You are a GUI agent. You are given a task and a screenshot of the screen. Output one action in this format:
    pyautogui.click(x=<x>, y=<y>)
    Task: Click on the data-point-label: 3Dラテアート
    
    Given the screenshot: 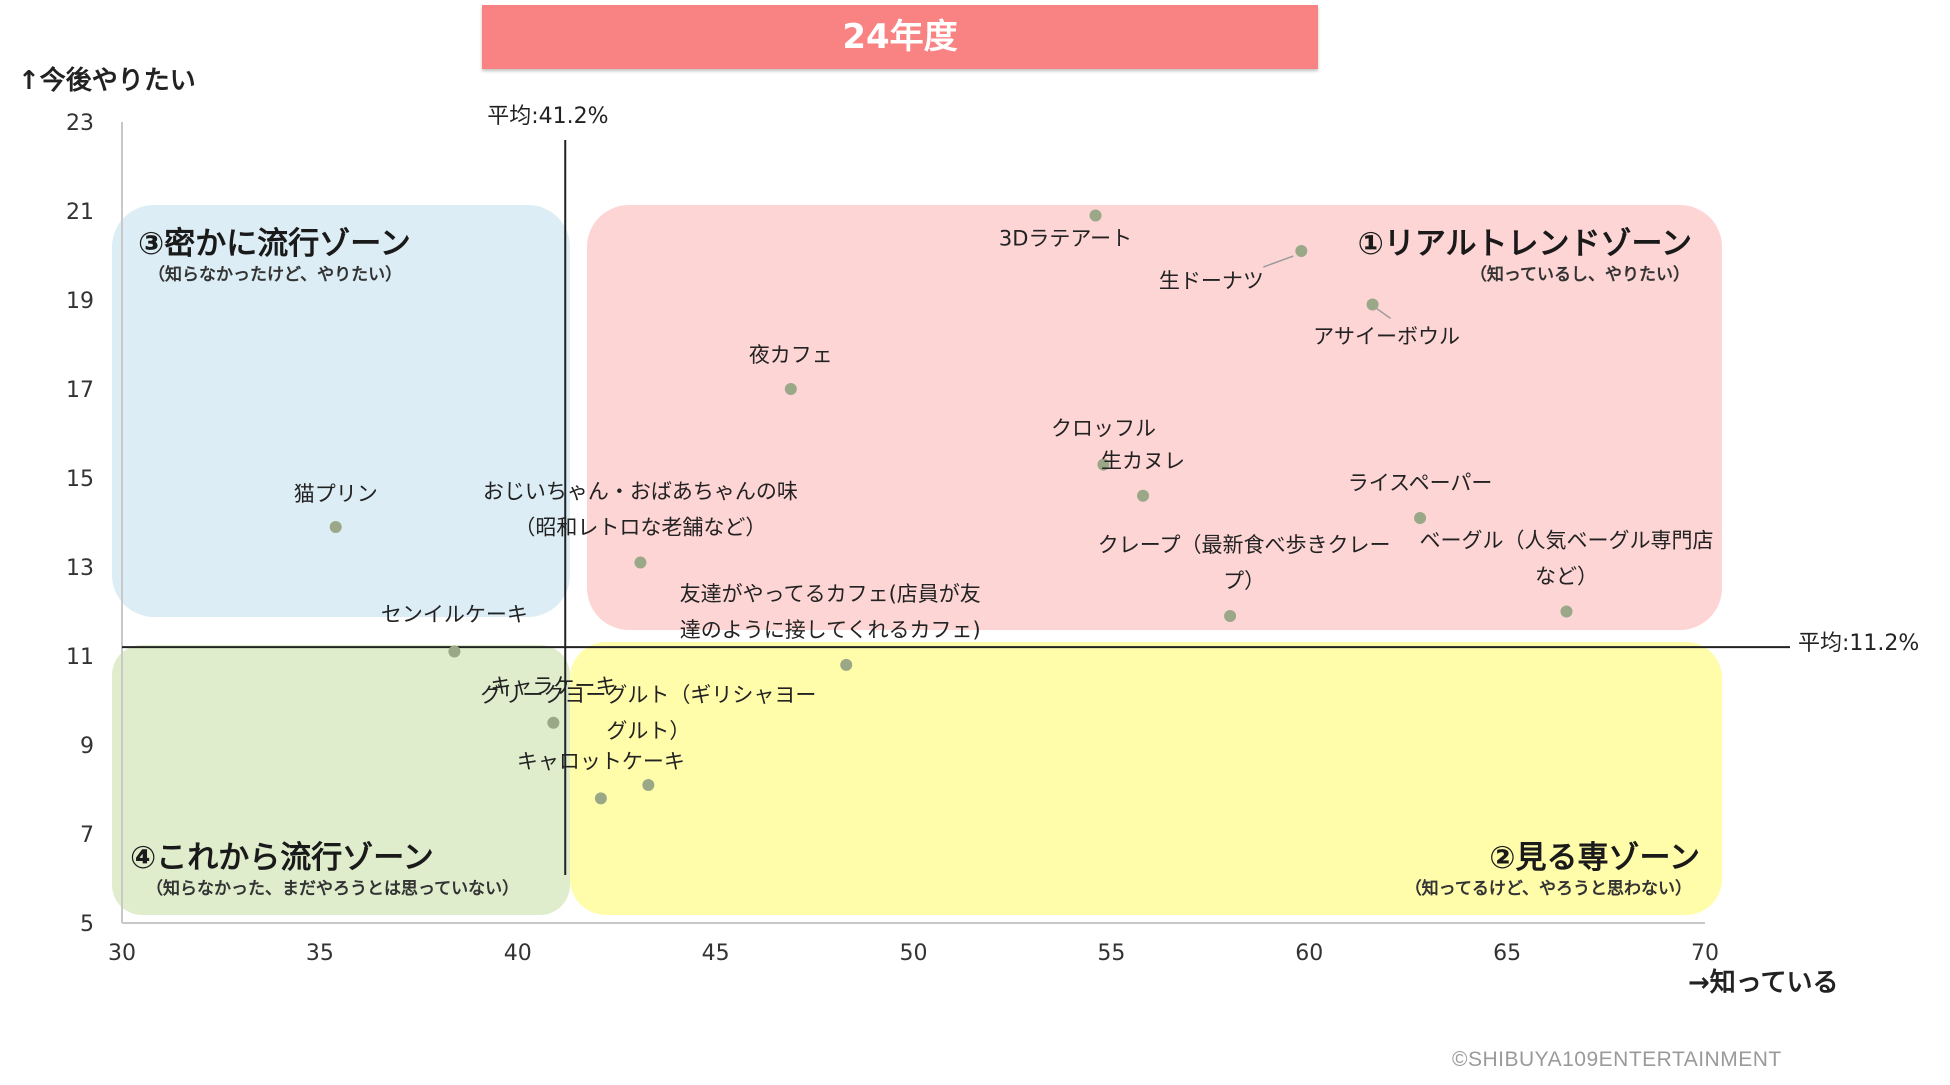 What is the action you would take?
    pyautogui.click(x=1065, y=238)
    